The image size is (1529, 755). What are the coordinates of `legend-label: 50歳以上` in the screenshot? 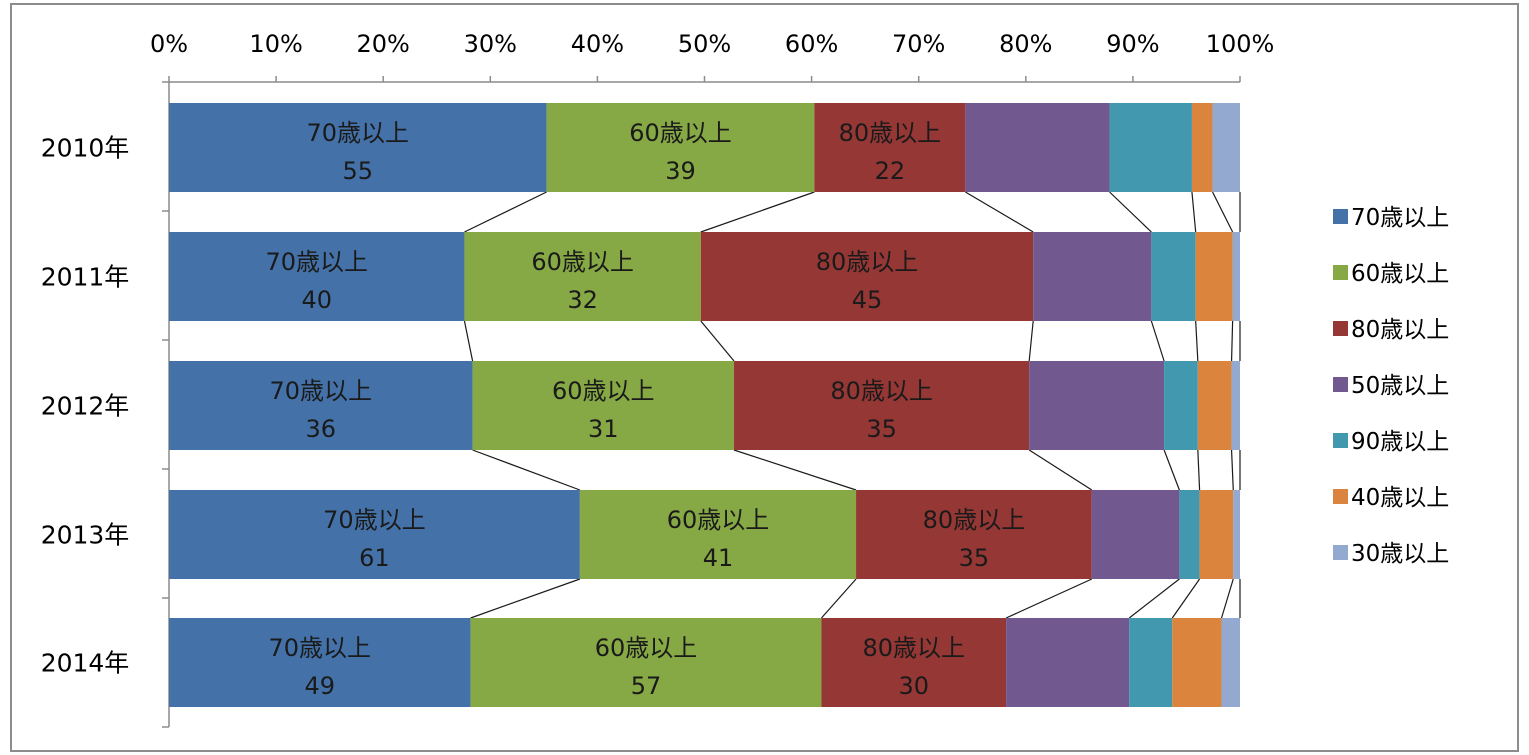 It's located at (1400, 386).